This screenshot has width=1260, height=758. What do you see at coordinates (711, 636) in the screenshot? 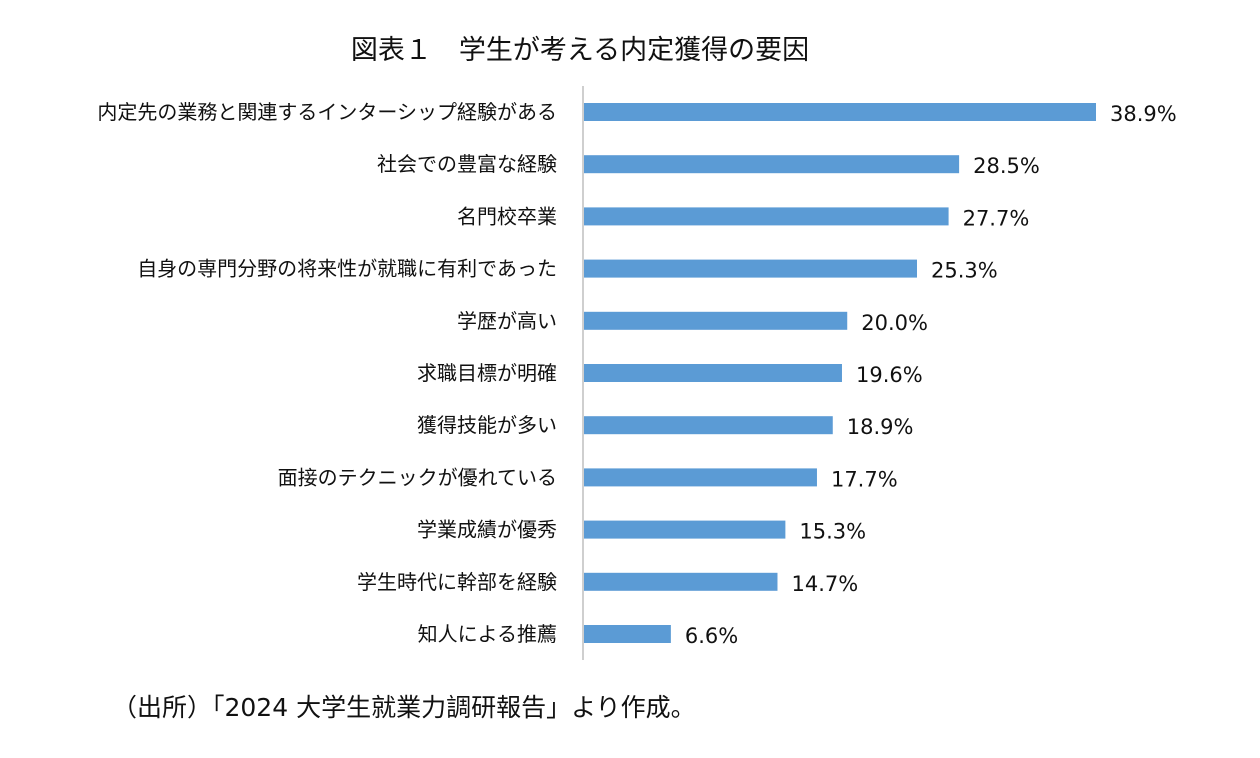
I see `value-label: 6.6%` at bounding box center [711, 636].